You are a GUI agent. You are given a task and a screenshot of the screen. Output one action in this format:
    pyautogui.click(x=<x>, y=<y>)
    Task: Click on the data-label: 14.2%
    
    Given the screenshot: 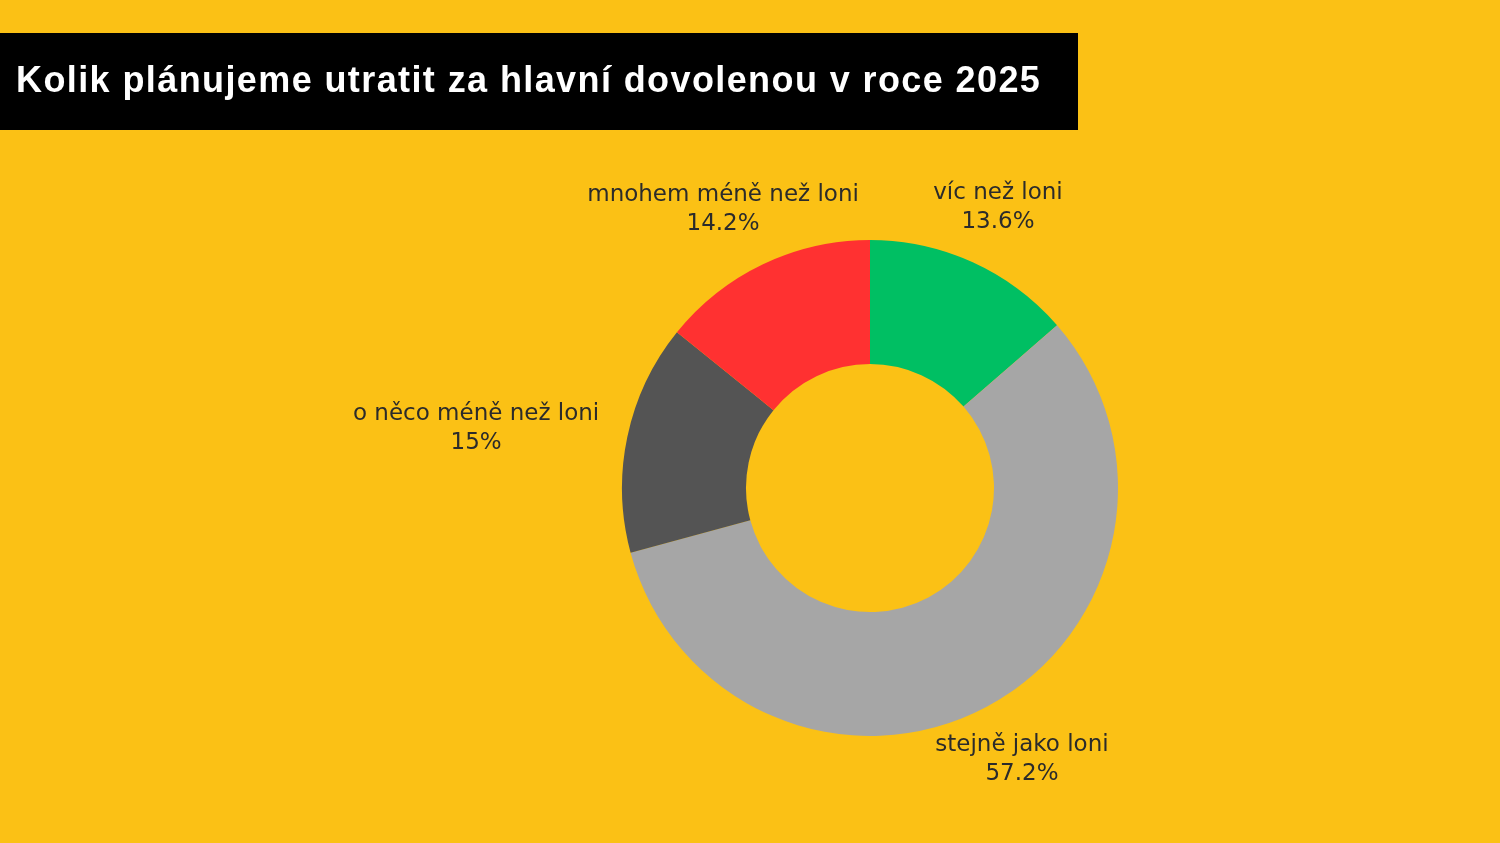 What is the action you would take?
    pyautogui.click(x=723, y=222)
    